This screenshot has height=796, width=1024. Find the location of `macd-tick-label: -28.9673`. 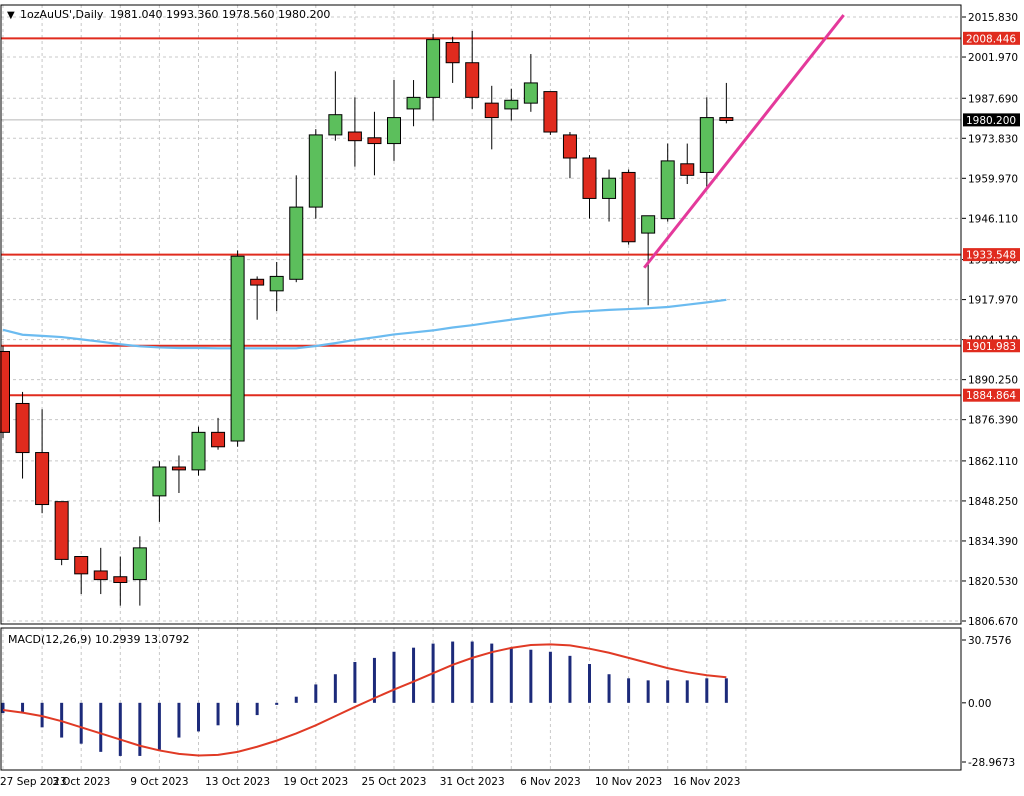

macd-tick-label: -28.9673 is located at coordinates (991, 763).